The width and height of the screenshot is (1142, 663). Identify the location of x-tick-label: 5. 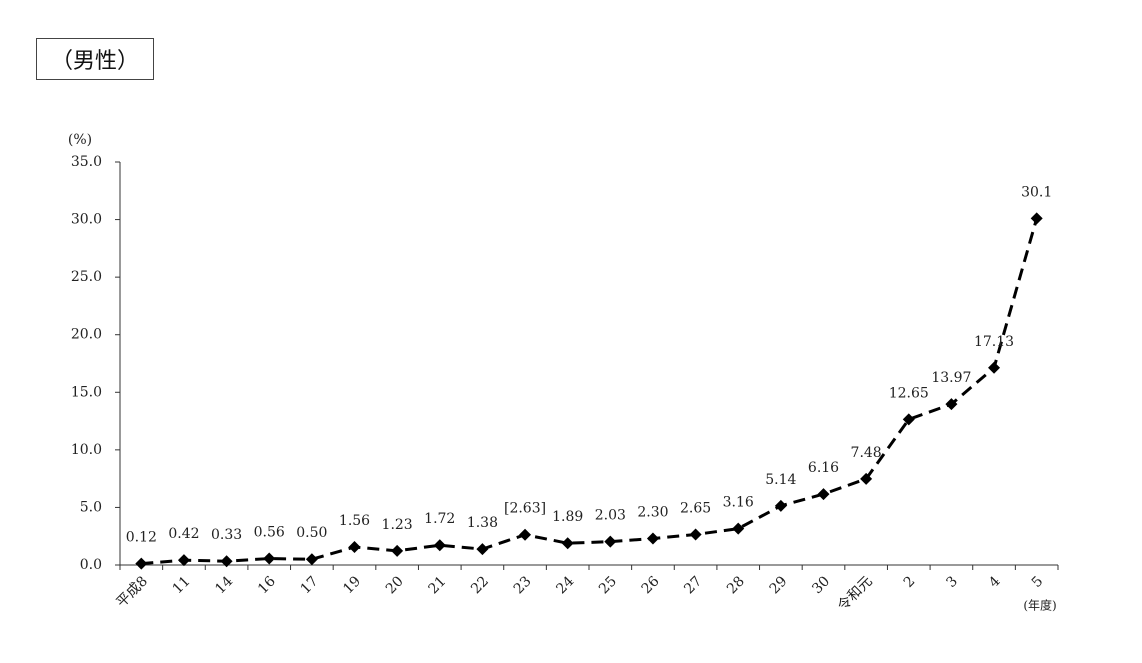
(1038, 582).